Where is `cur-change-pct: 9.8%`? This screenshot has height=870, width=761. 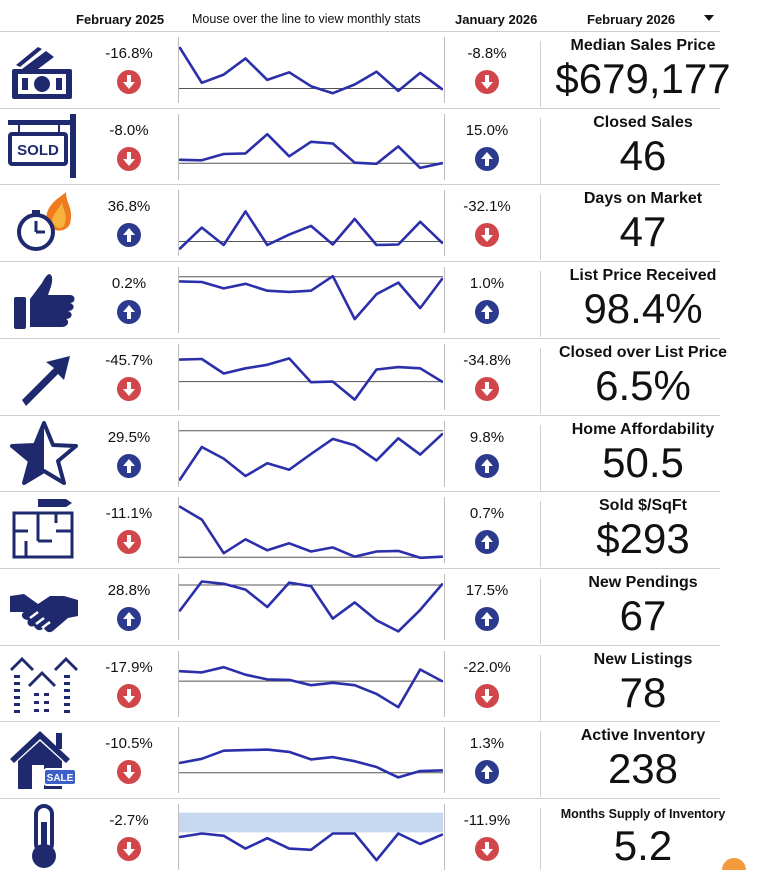 cur-change-pct: 9.8% is located at coordinates (487, 437).